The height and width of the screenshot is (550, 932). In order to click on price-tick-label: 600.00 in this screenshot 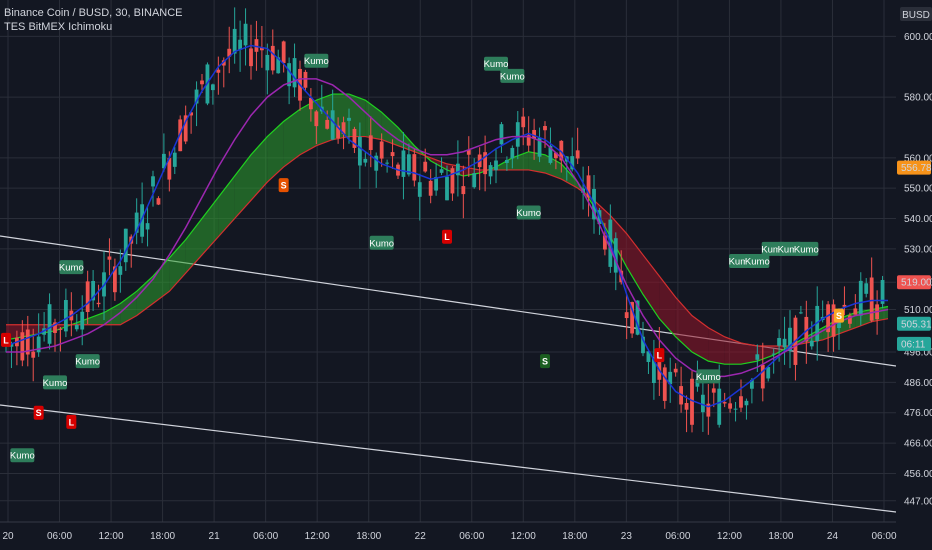, I will do `click(918, 37)`.